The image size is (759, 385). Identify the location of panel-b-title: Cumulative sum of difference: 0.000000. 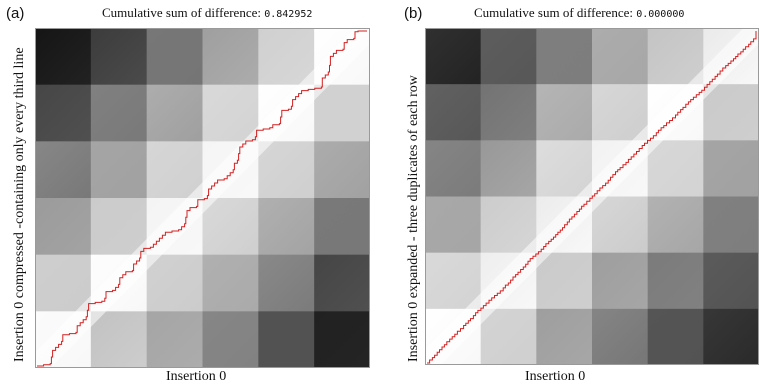
(579, 13).